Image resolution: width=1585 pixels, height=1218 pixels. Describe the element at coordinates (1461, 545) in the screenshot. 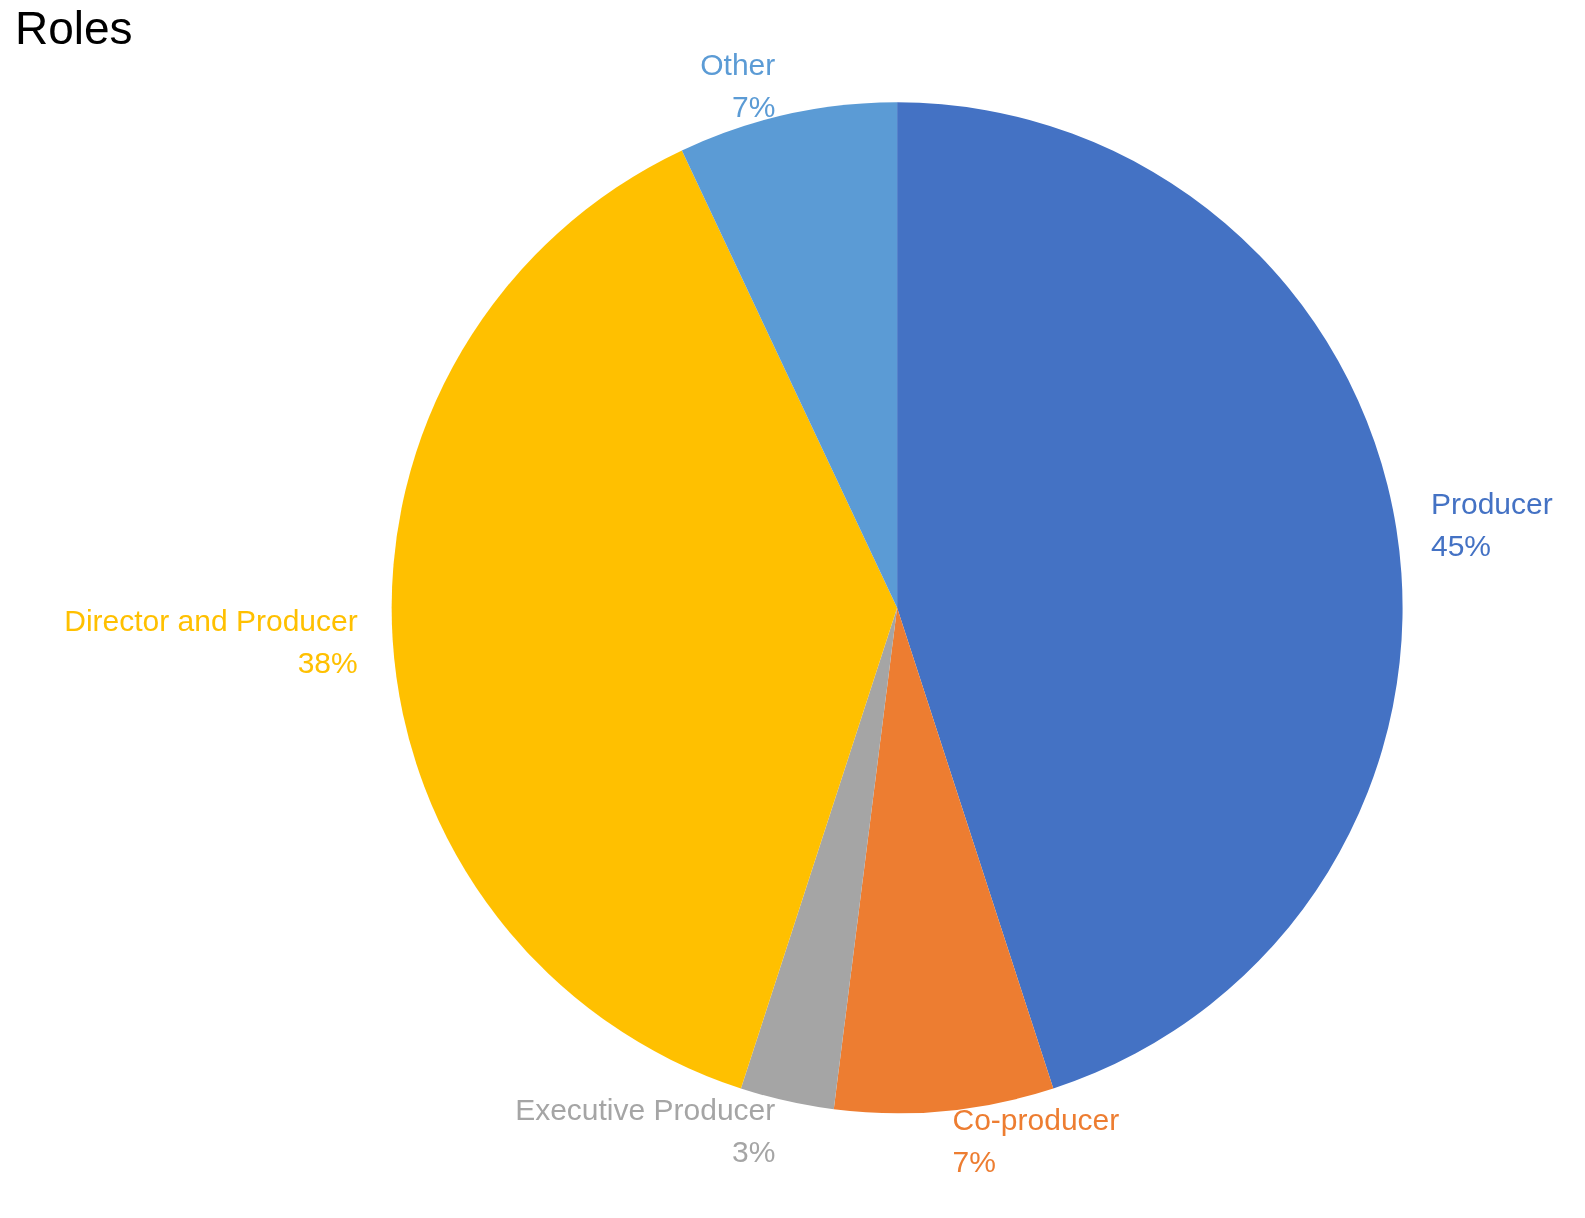

I see `data-label: 45%` at that location.